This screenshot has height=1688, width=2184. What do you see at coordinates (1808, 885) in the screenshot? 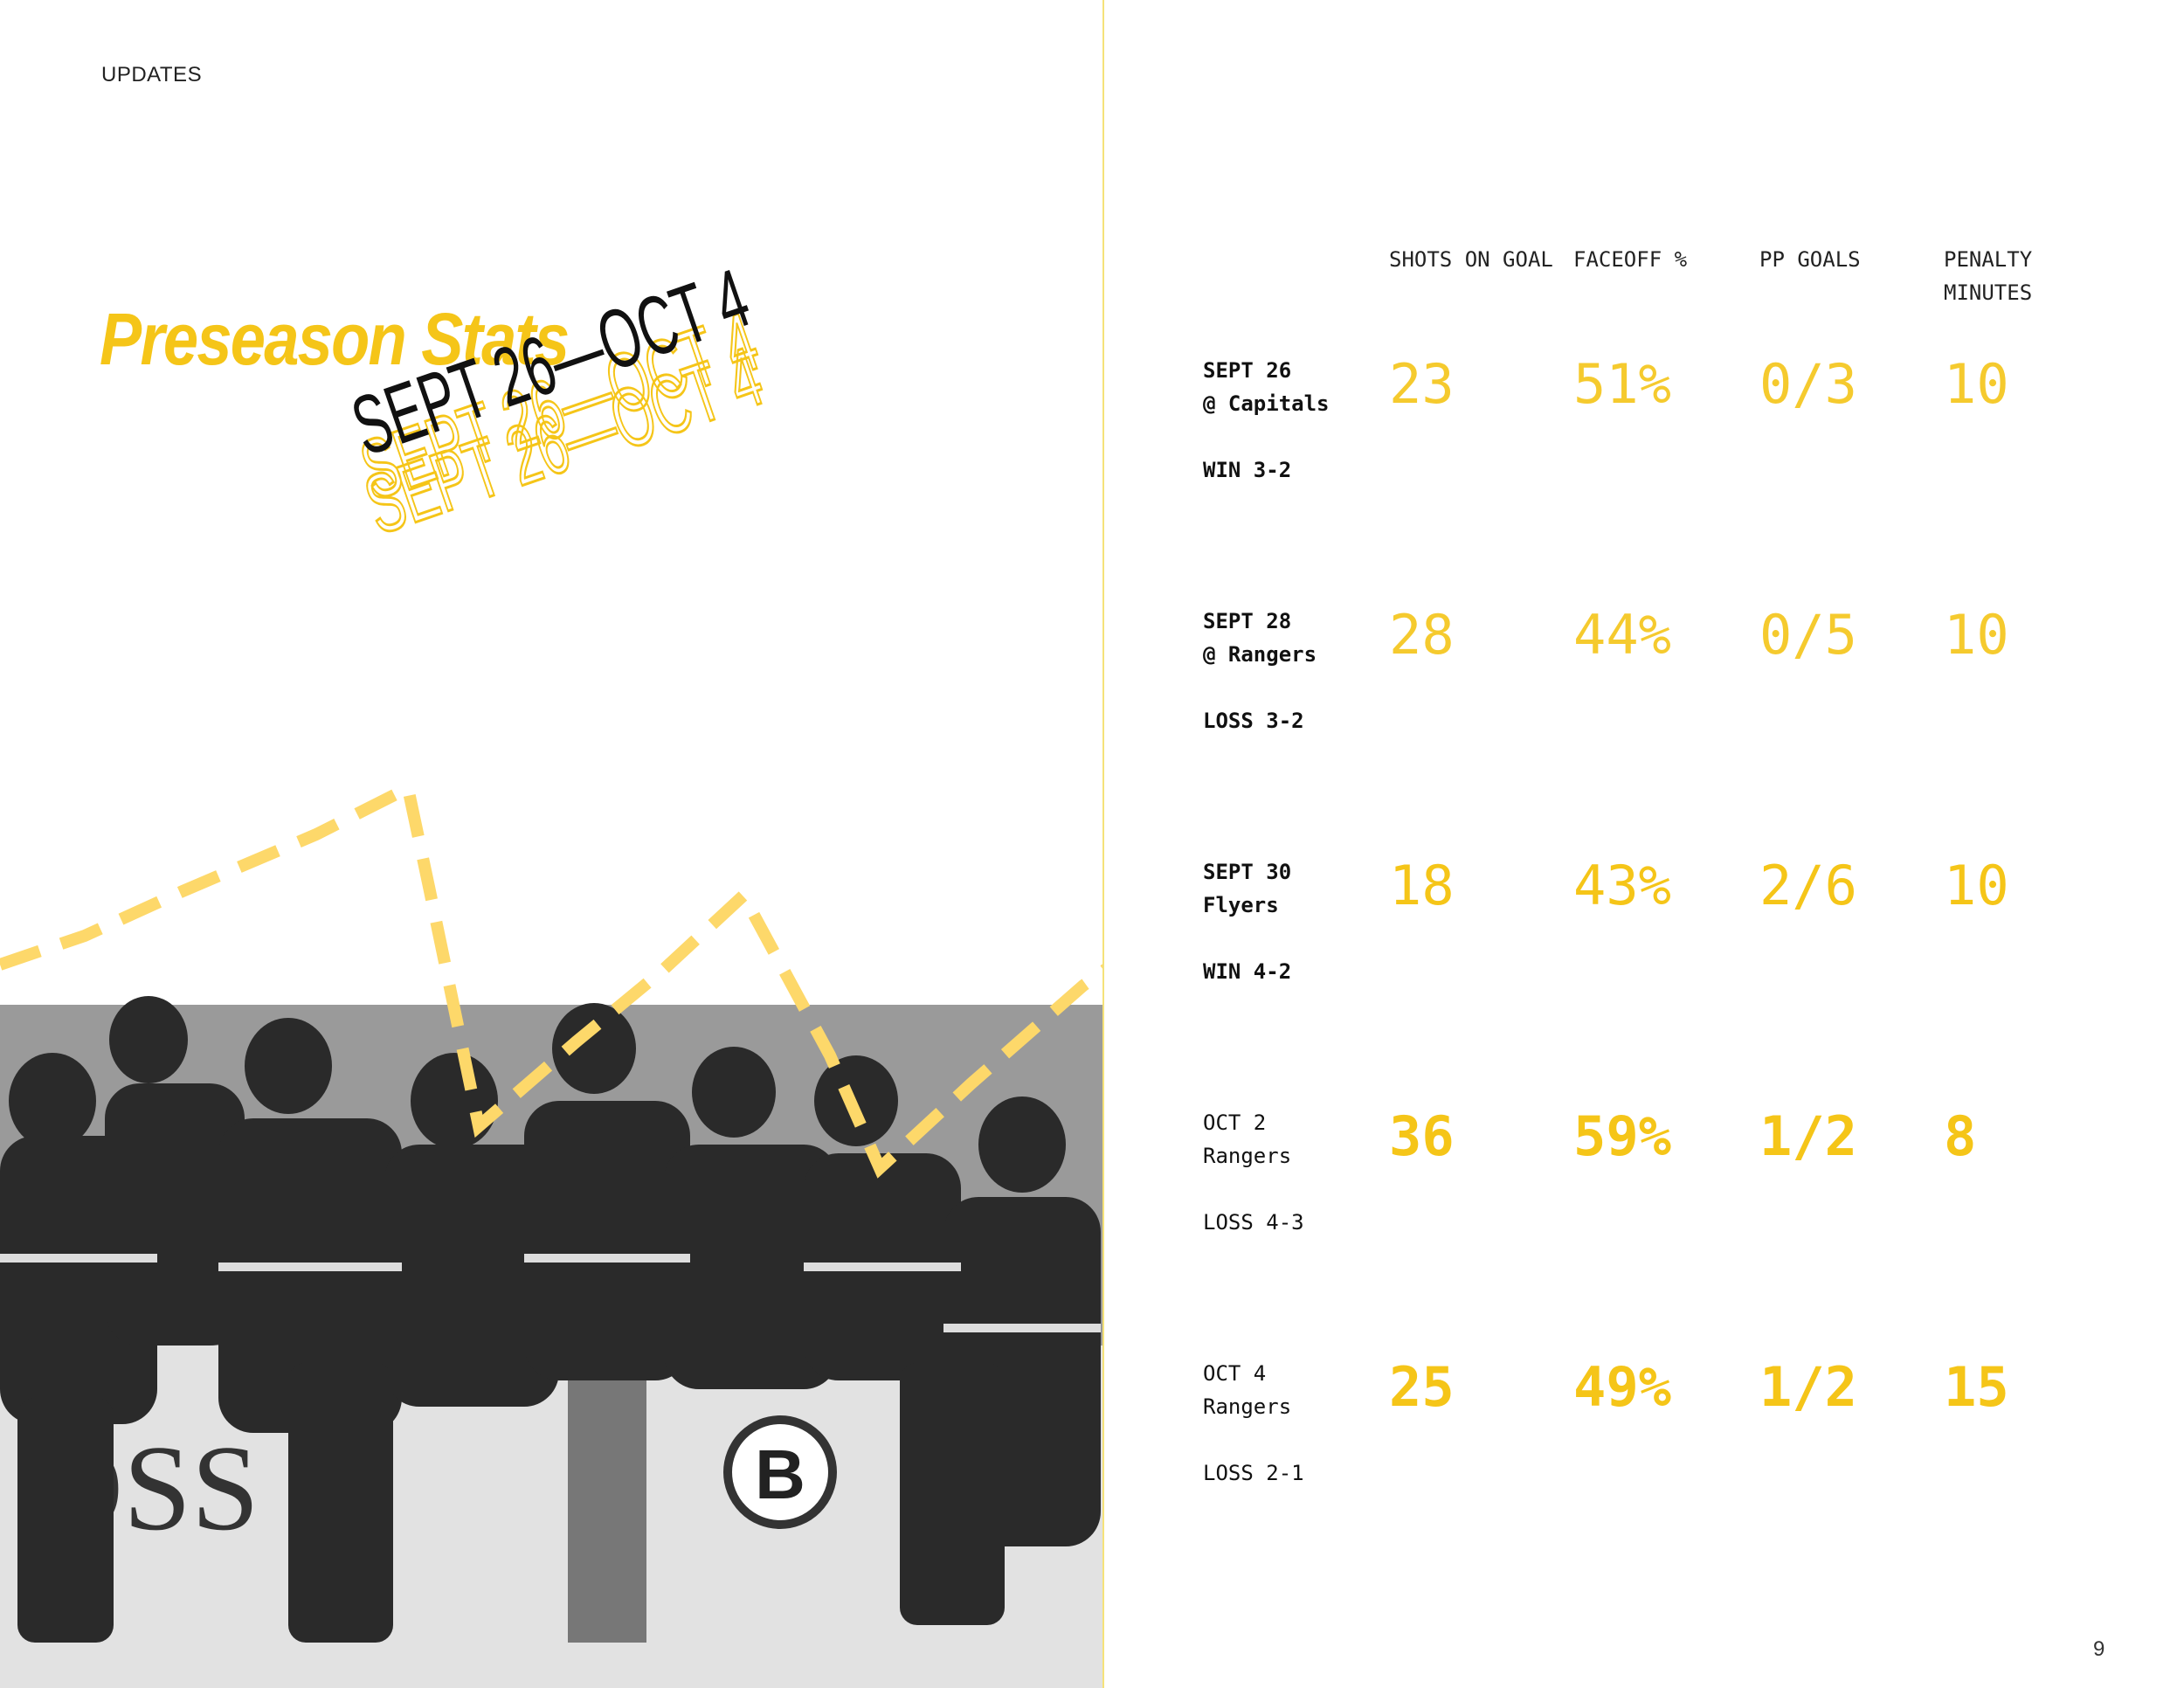
I see `stat-value: 2/6` at bounding box center [1808, 885].